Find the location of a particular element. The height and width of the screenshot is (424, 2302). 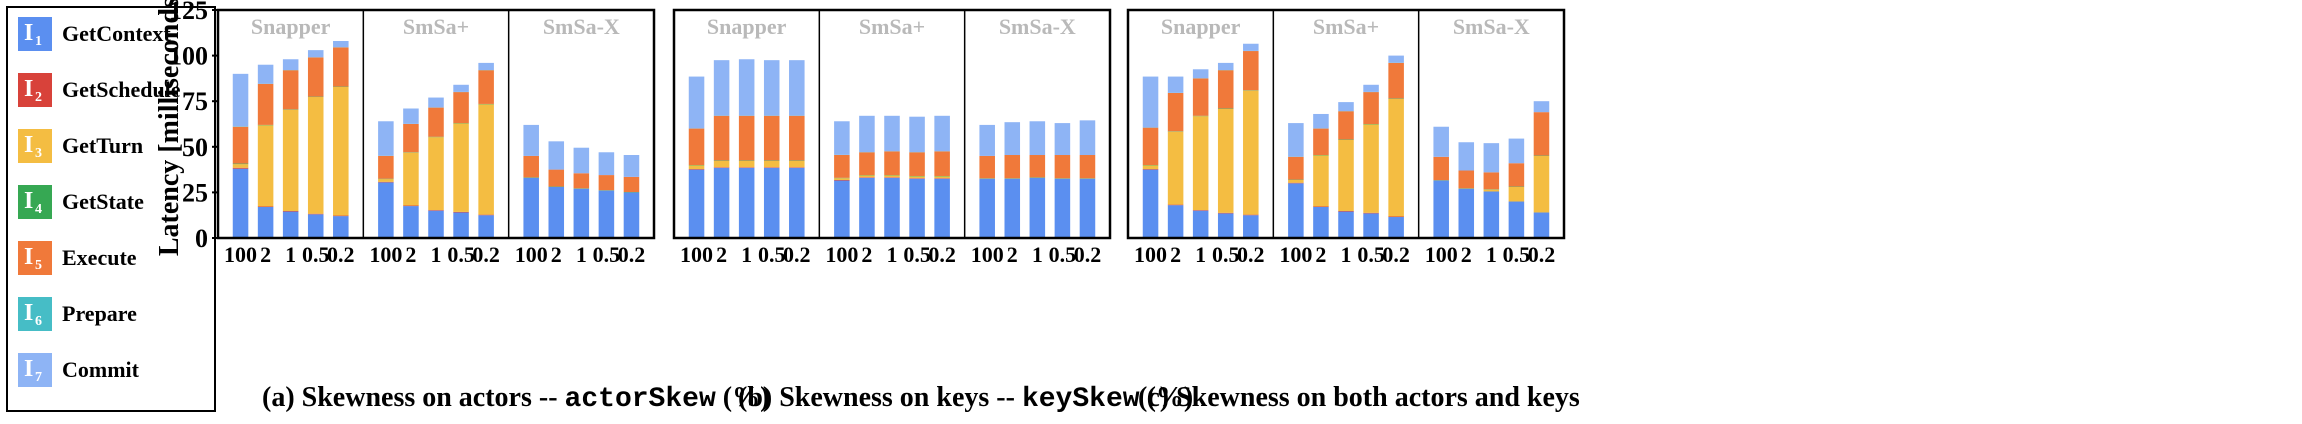

bar-a-1-1-getcontext is located at coordinates (411, 222).